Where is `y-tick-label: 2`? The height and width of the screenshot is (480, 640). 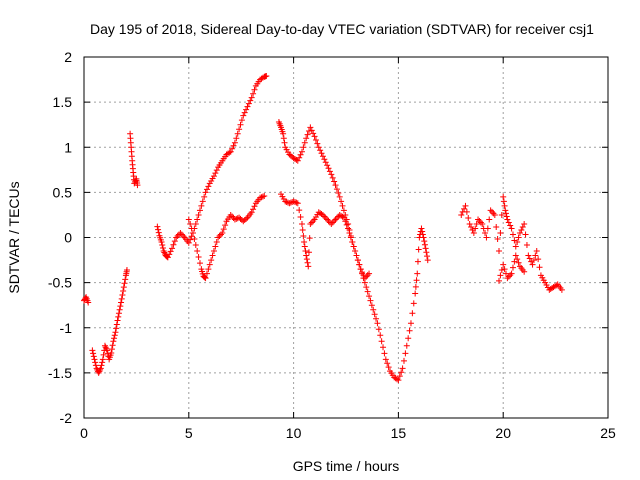 y-tick-label: 2 is located at coordinates (68, 57).